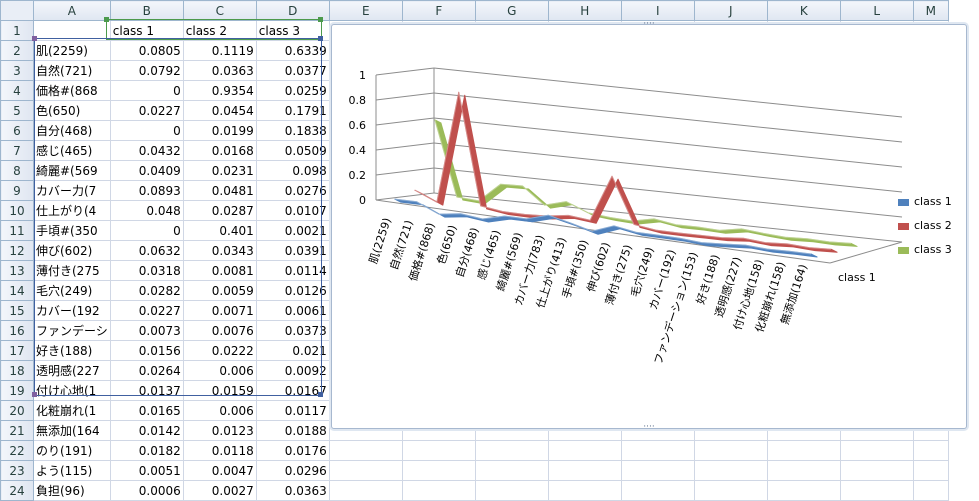  Describe the element at coordinates (320, 19) in the screenshot. I see `range-handle-top-right` at that location.